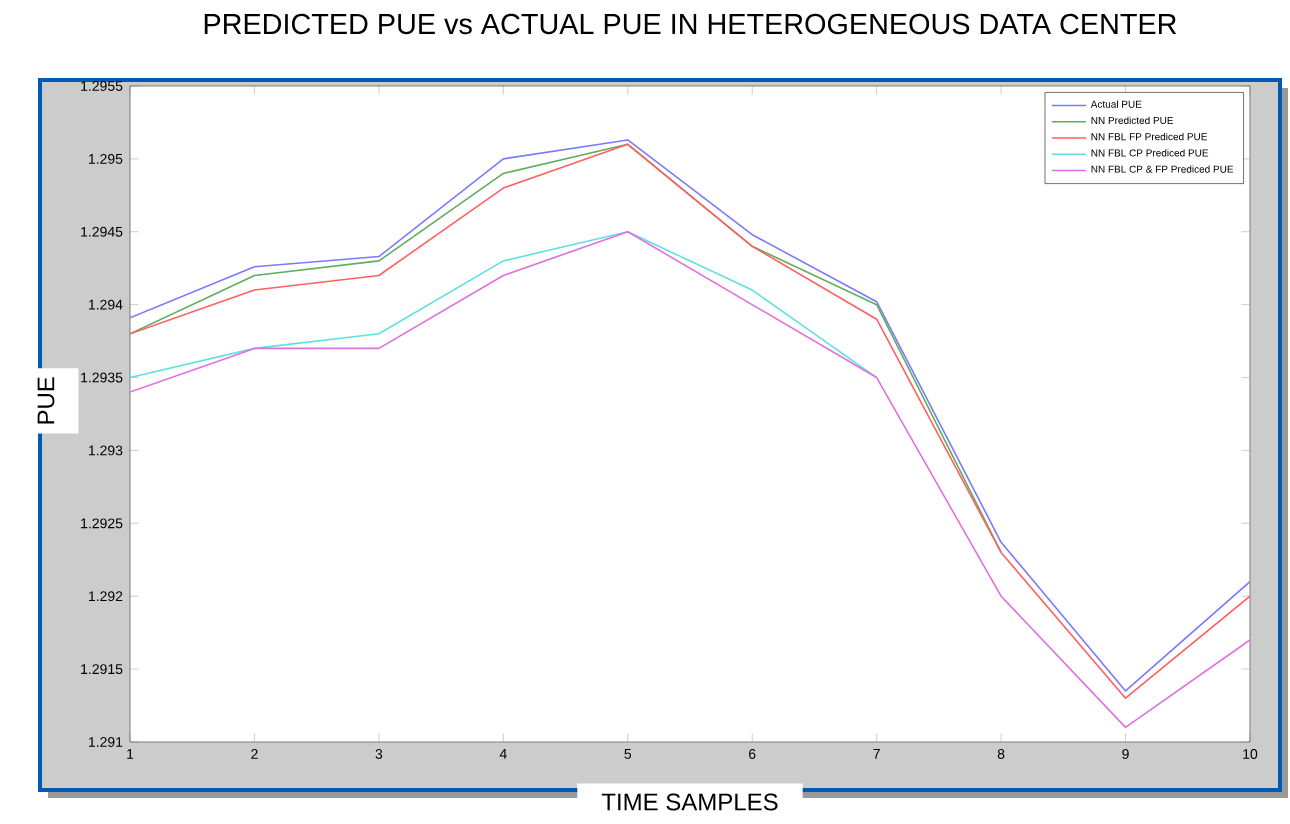 Image resolution: width=1290 pixels, height=824 pixels. What do you see at coordinates (689, 802) in the screenshot?
I see `x-axis-title: TIME SAMPLES` at bounding box center [689, 802].